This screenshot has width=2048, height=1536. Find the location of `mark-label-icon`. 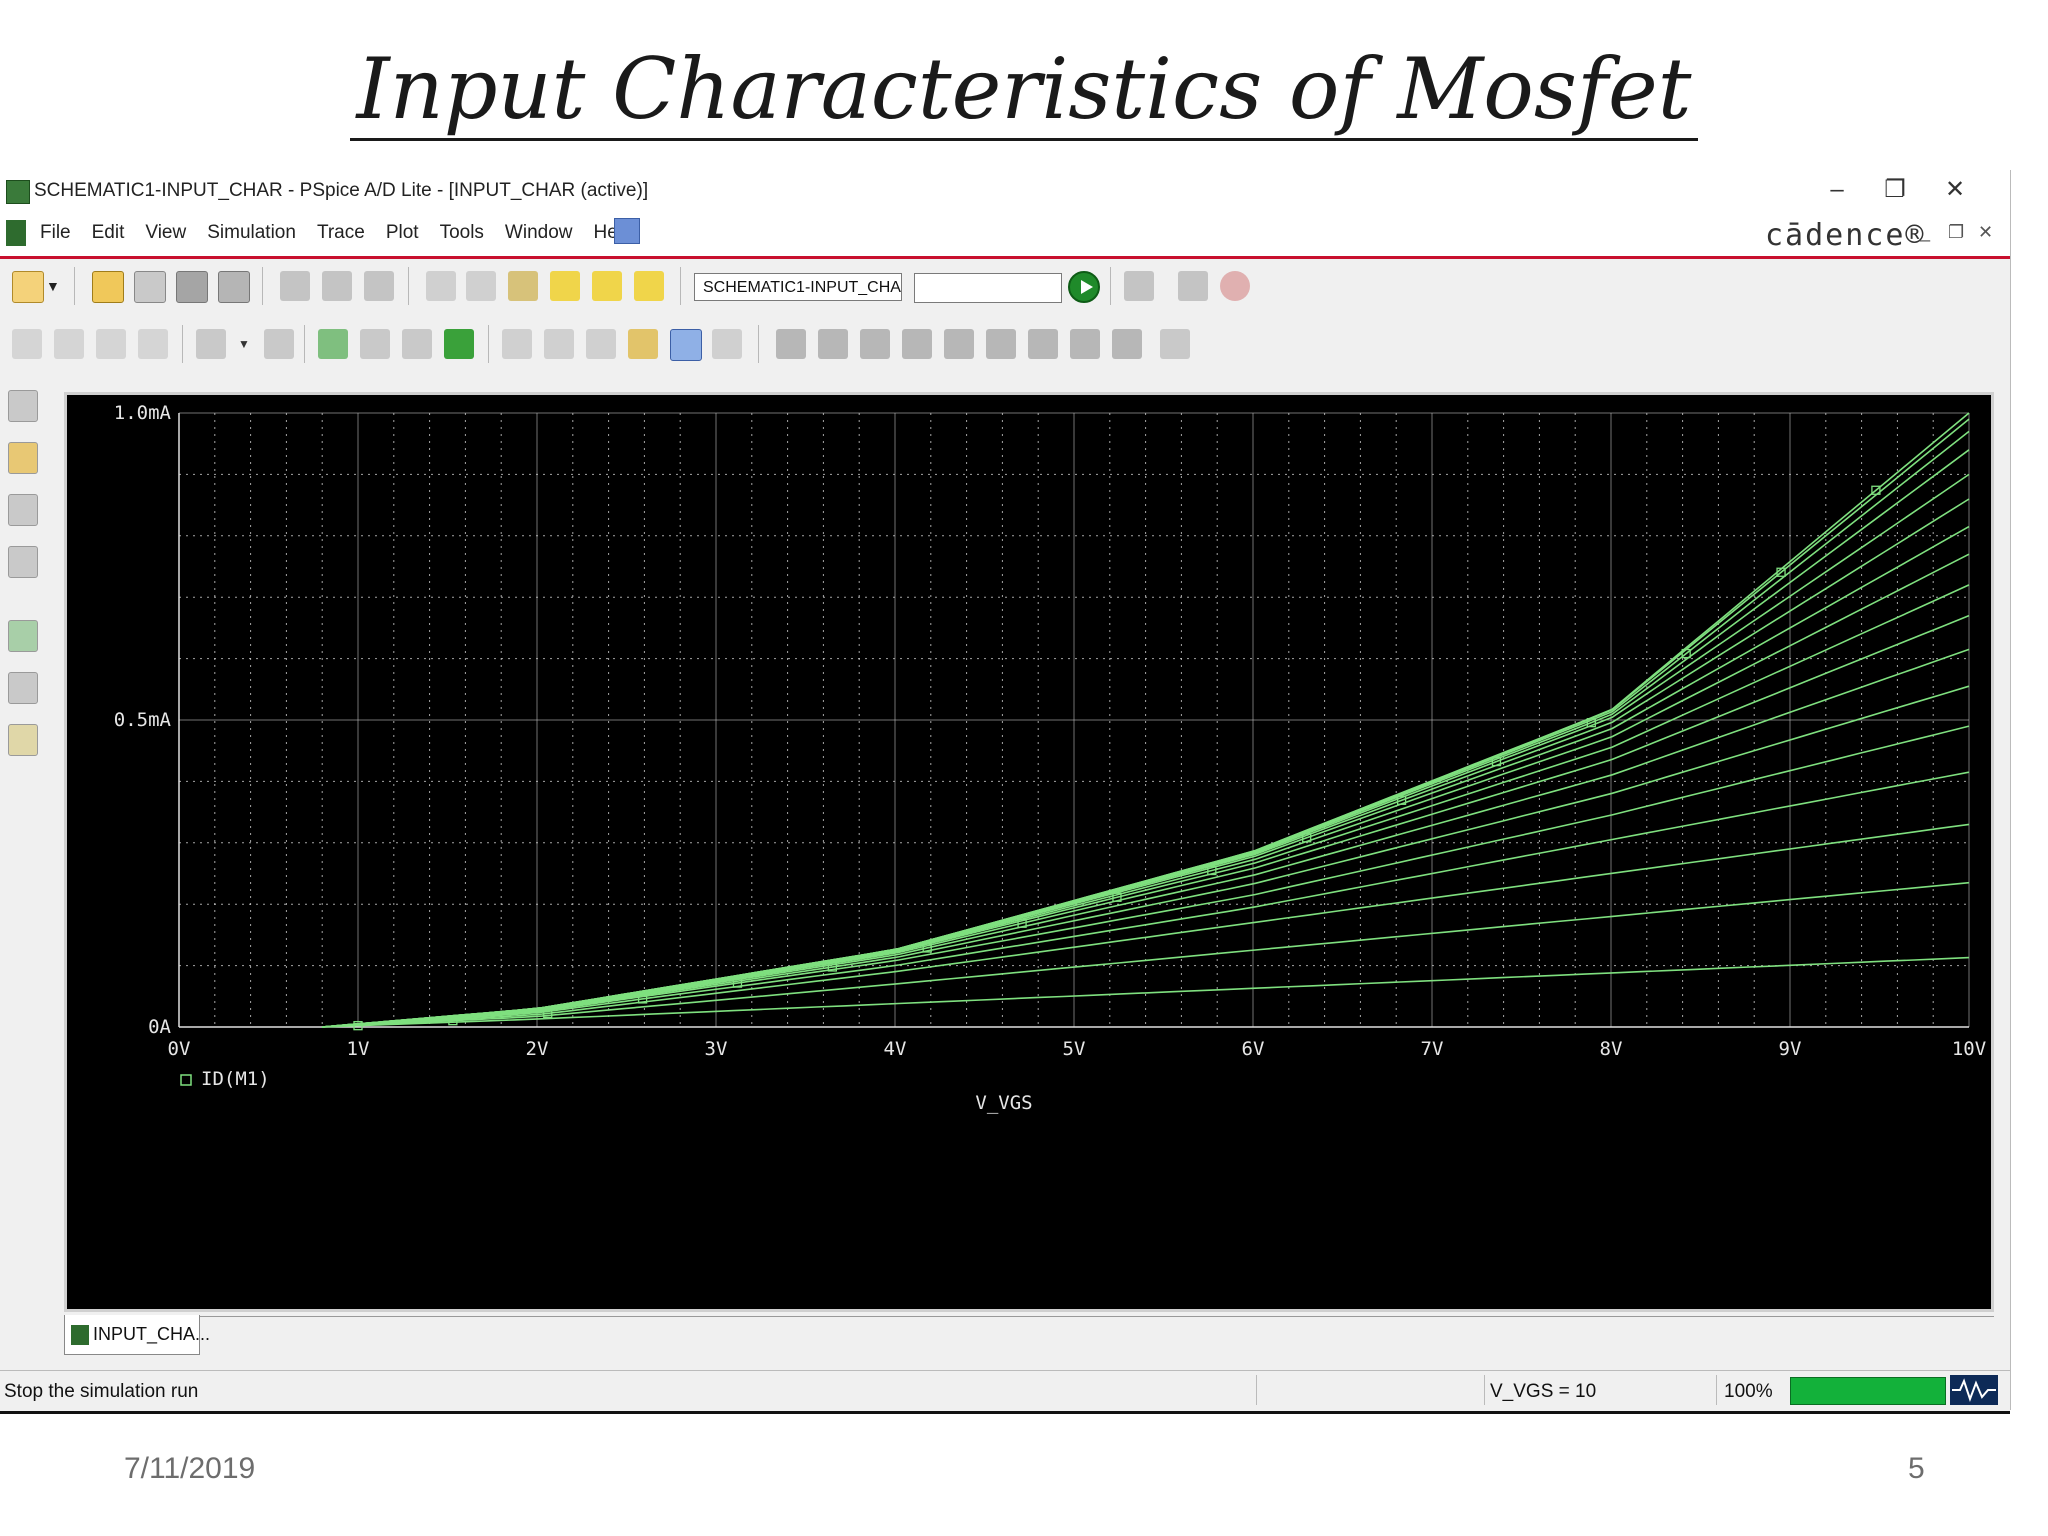

mark-label-icon is located at coordinates (1175, 344).